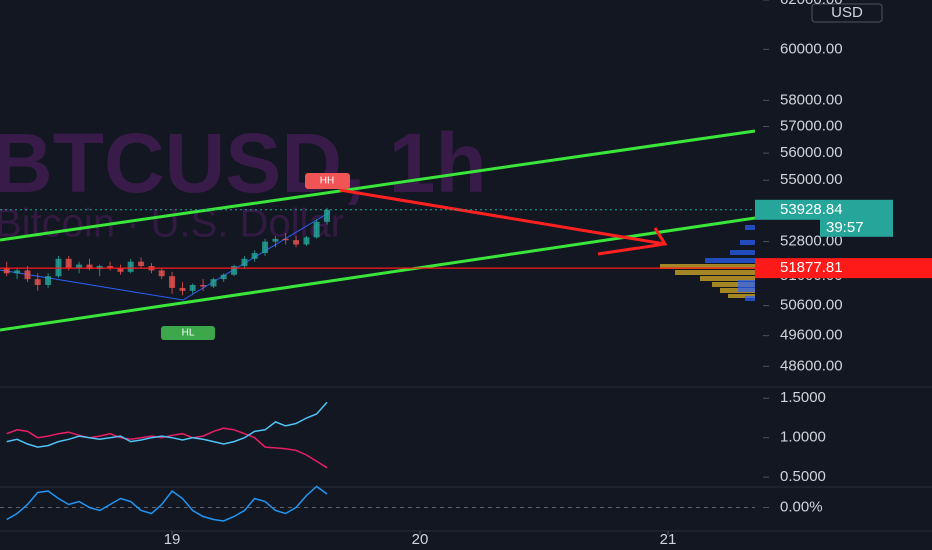 Image resolution: width=932 pixels, height=550 pixels. What do you see at coordinates (632, 241) in the screenshot?
I see `arrow-head` at bounding box center [632, 241].